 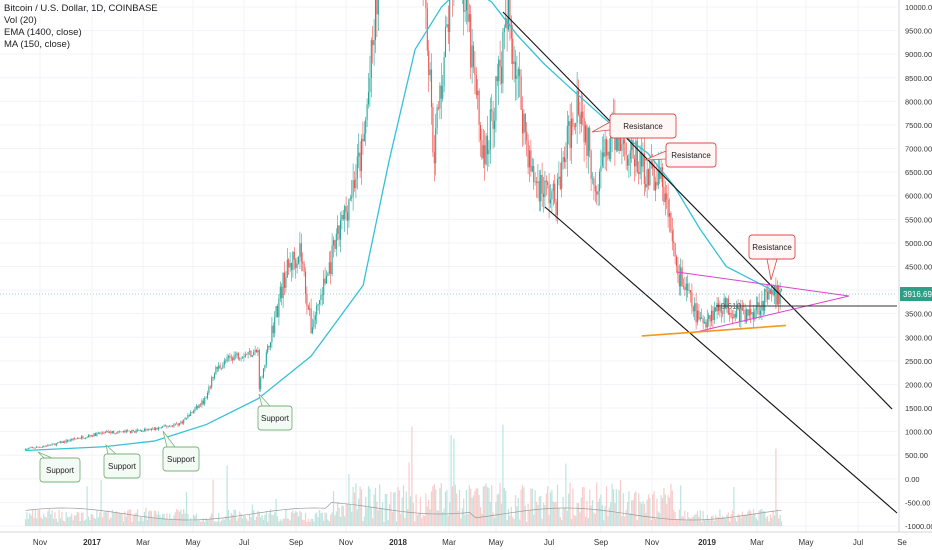 What do you see at coordinates (92, 542) in the screenshot?
I see `time-tick-label: 2017` at bounding box center [92, 542].